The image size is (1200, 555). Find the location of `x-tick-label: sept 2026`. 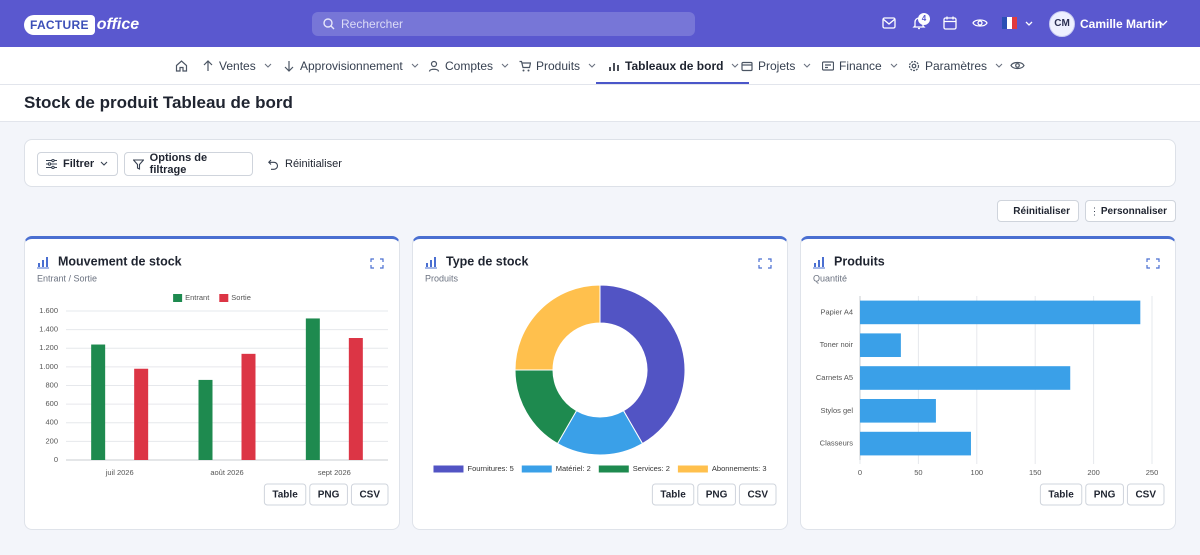

x-tick-label: sept 2026 is located at coordinates (334, 472).